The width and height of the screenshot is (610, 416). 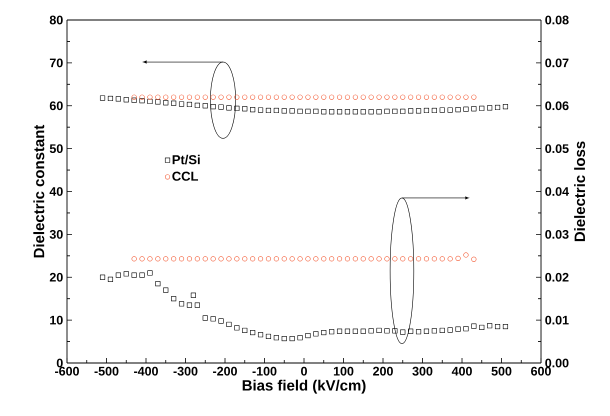 What do you see at coordinates (422, 371) in the screenshot?
I see `x-tick-label: 300` at bounding box center [422, 371].